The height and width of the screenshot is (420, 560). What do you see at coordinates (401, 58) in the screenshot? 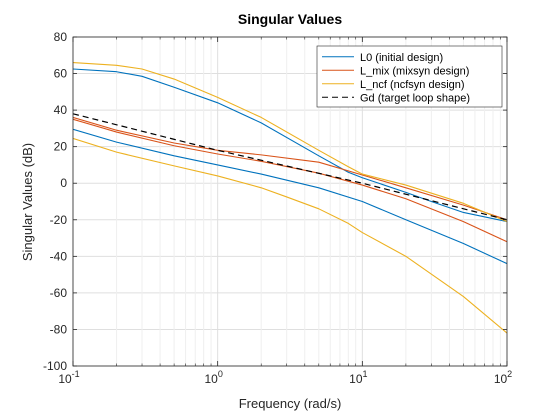
I see `legend-label-1: L0 (initial design)` at bounding box center [401, 58].